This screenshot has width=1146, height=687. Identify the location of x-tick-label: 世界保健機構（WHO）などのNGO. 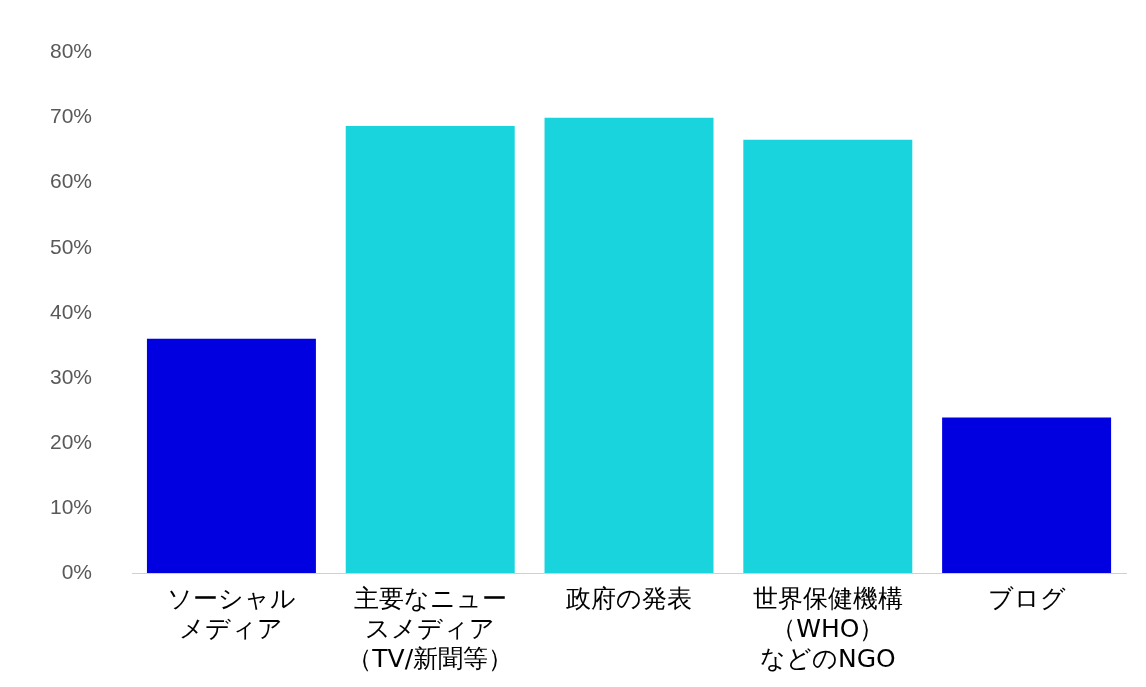
(827, 628).